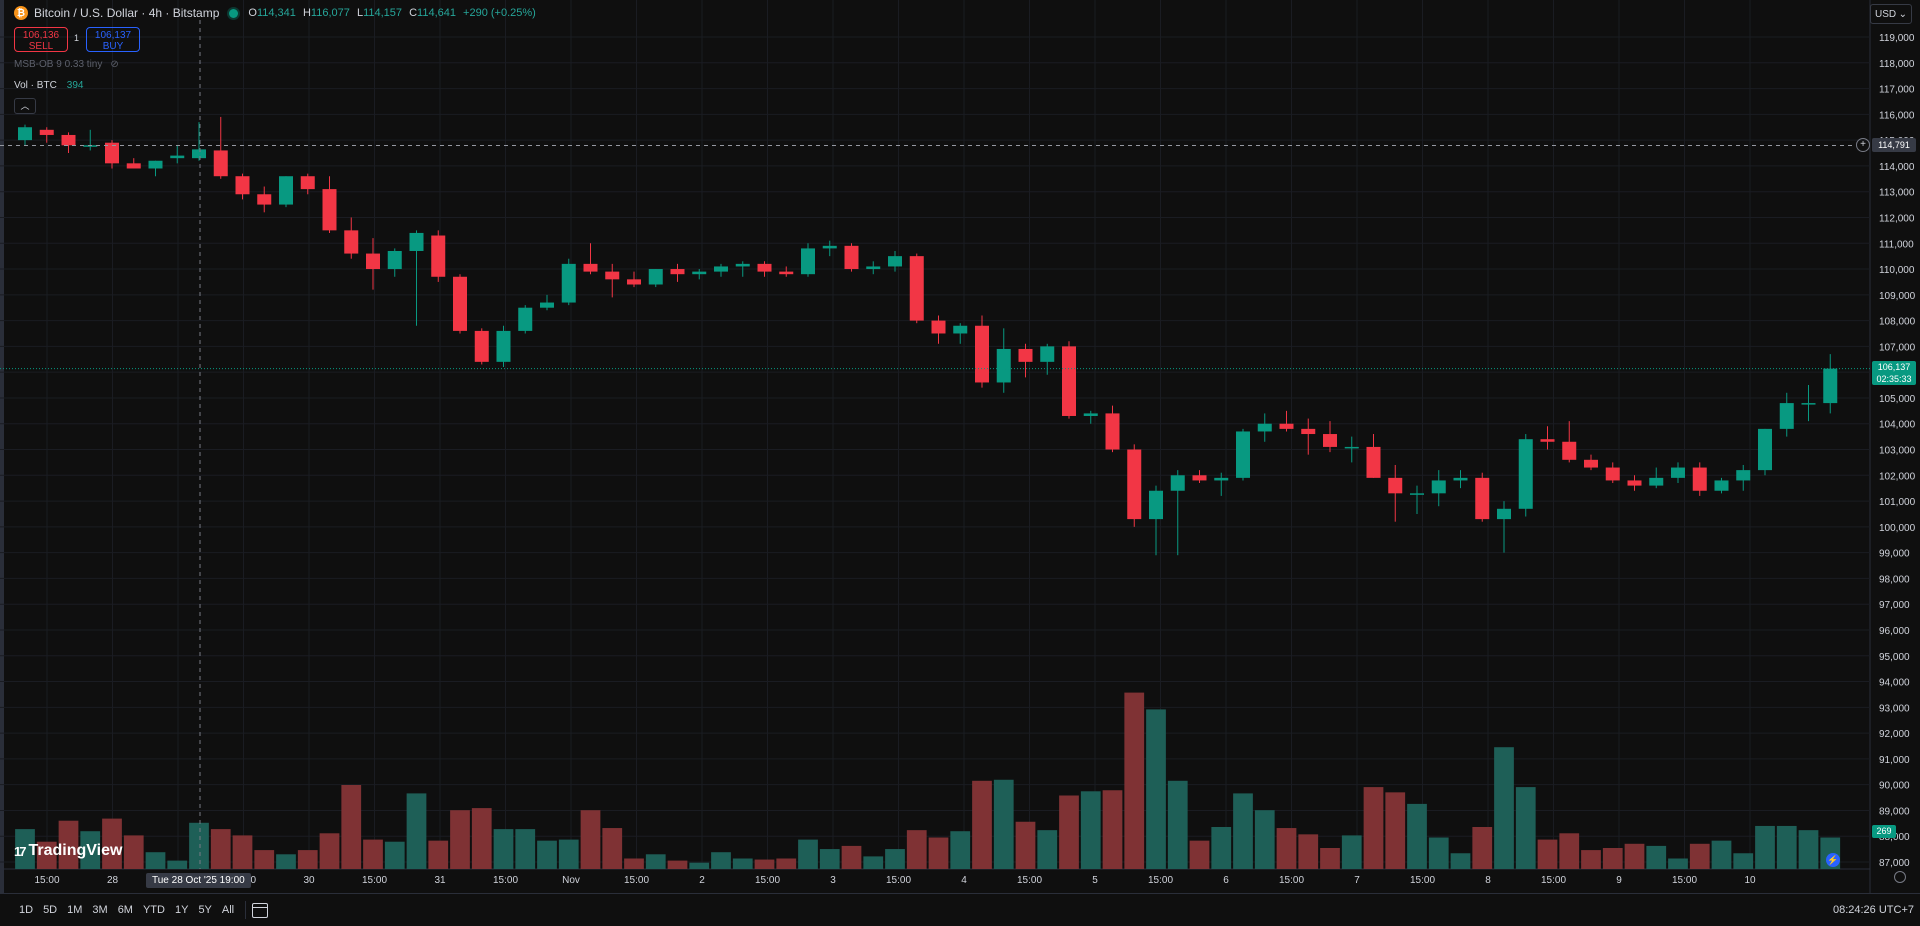 The image size is (1920, 926). Describe the element at coordinates (41, 39) in the screenshot. I see `sell-button: 106,136 SELL` at that location.